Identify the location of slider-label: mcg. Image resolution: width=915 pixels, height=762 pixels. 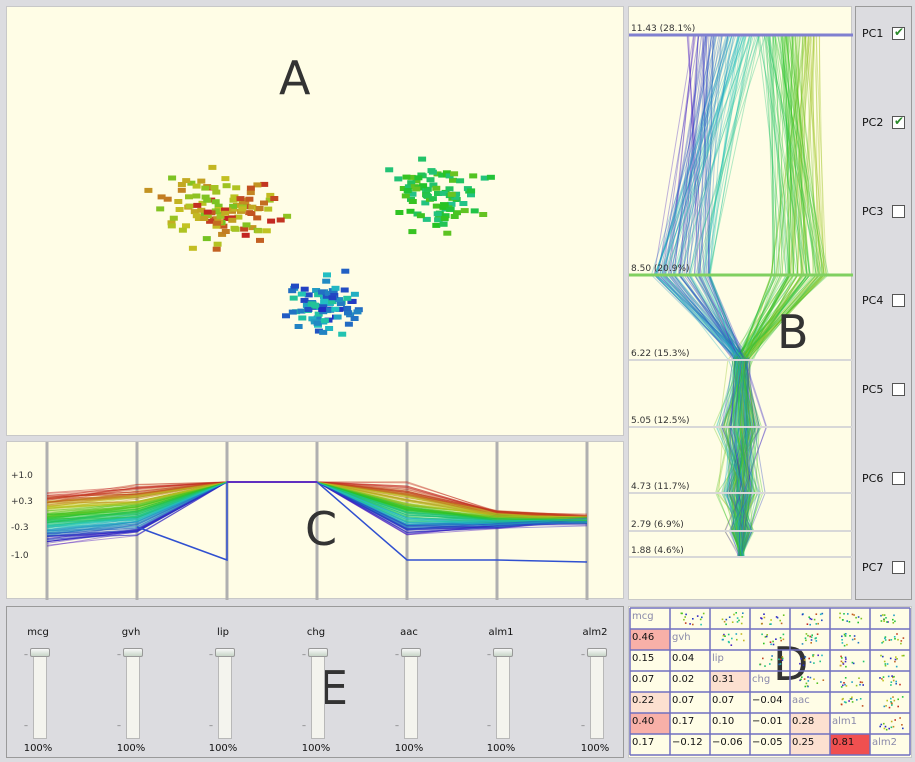
(38, 632).